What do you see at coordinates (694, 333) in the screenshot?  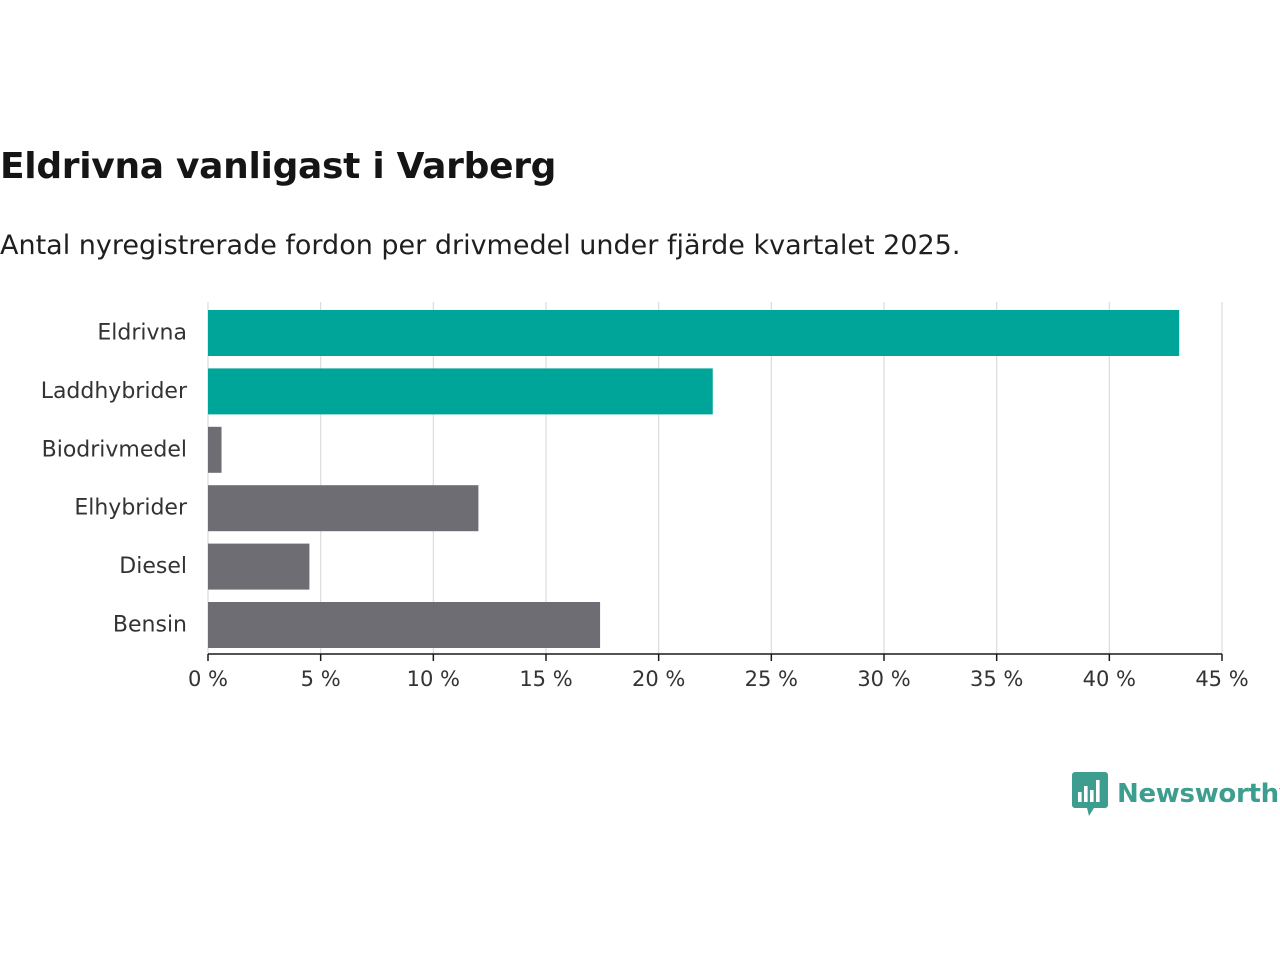 I see `bar-eldrivna` at bounding box center [694, 333].